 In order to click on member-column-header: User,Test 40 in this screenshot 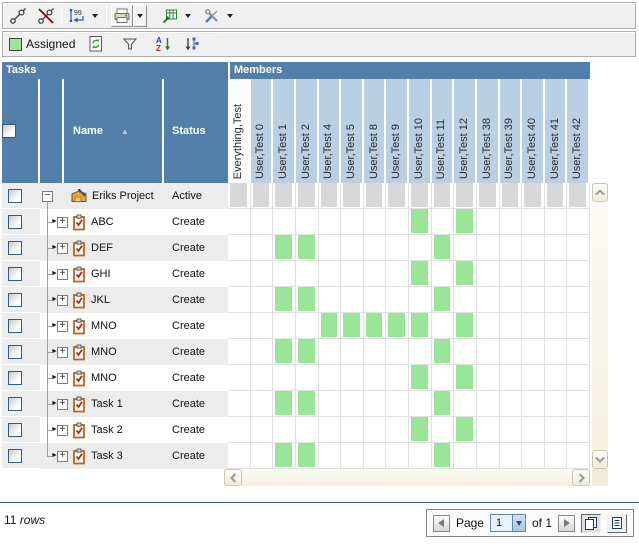, I will do `click(533, 131)`.